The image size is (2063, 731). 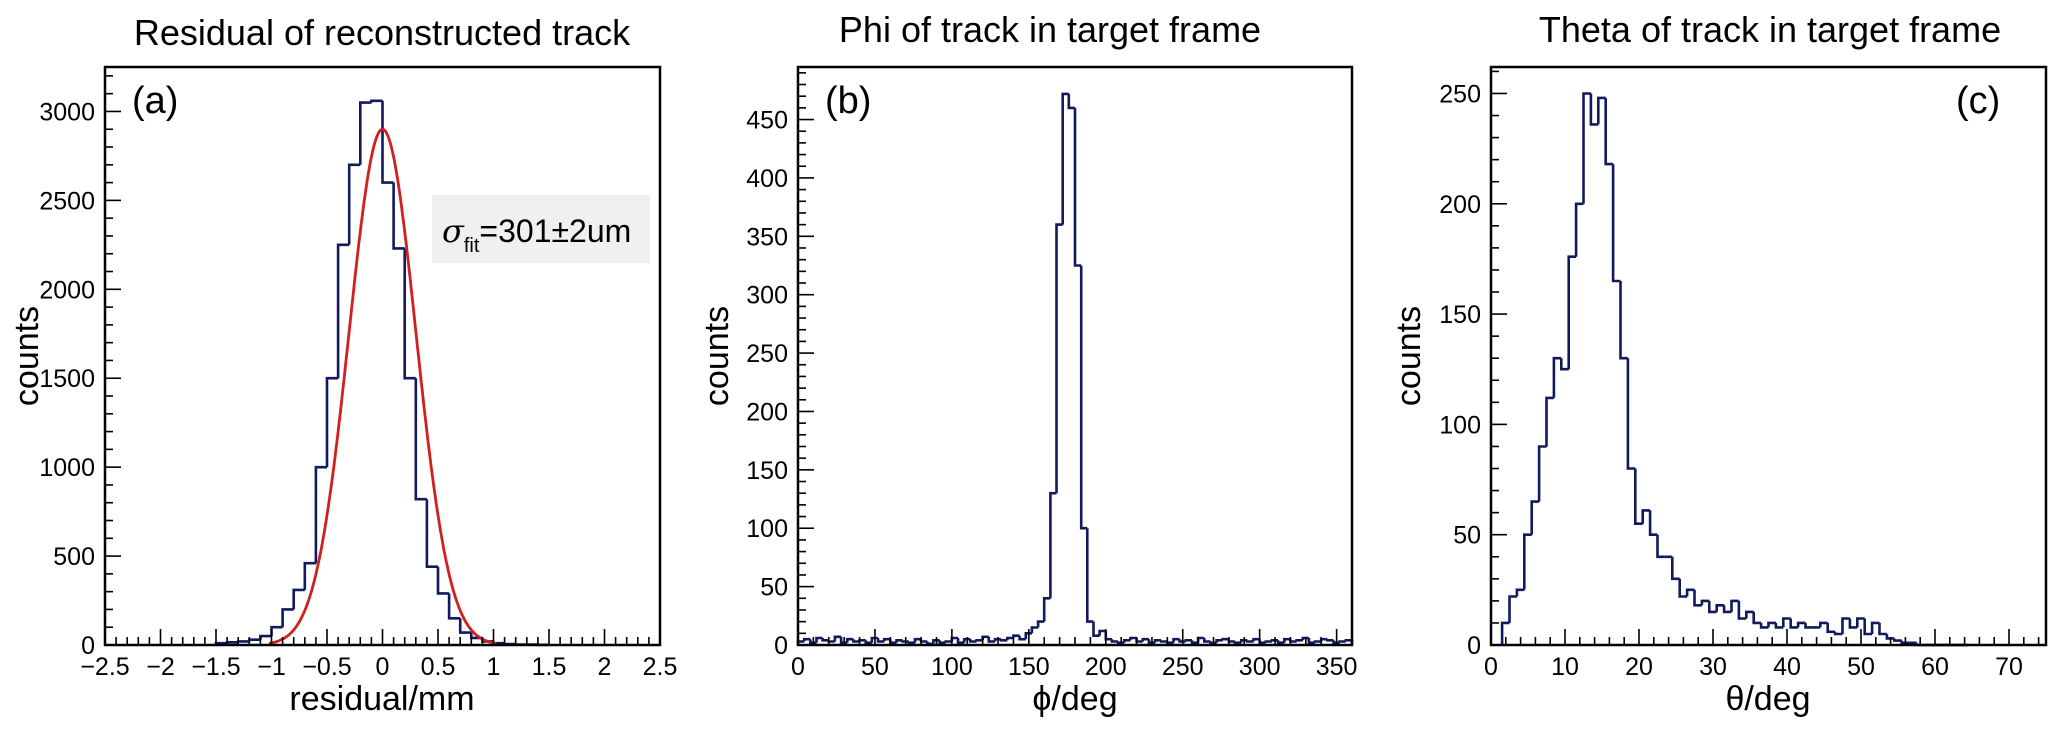 I want to click on x-tick-label: 30, so click(x=1713, y=667).